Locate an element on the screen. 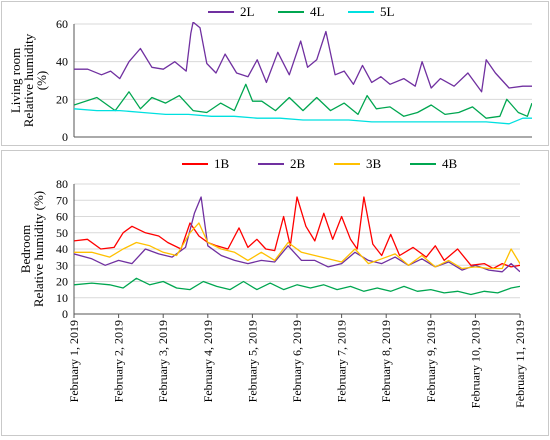 Image resolution: width=550 pixels, height=440 pixels. bedroom-series-3B-line is located at coordinates (297, 246).